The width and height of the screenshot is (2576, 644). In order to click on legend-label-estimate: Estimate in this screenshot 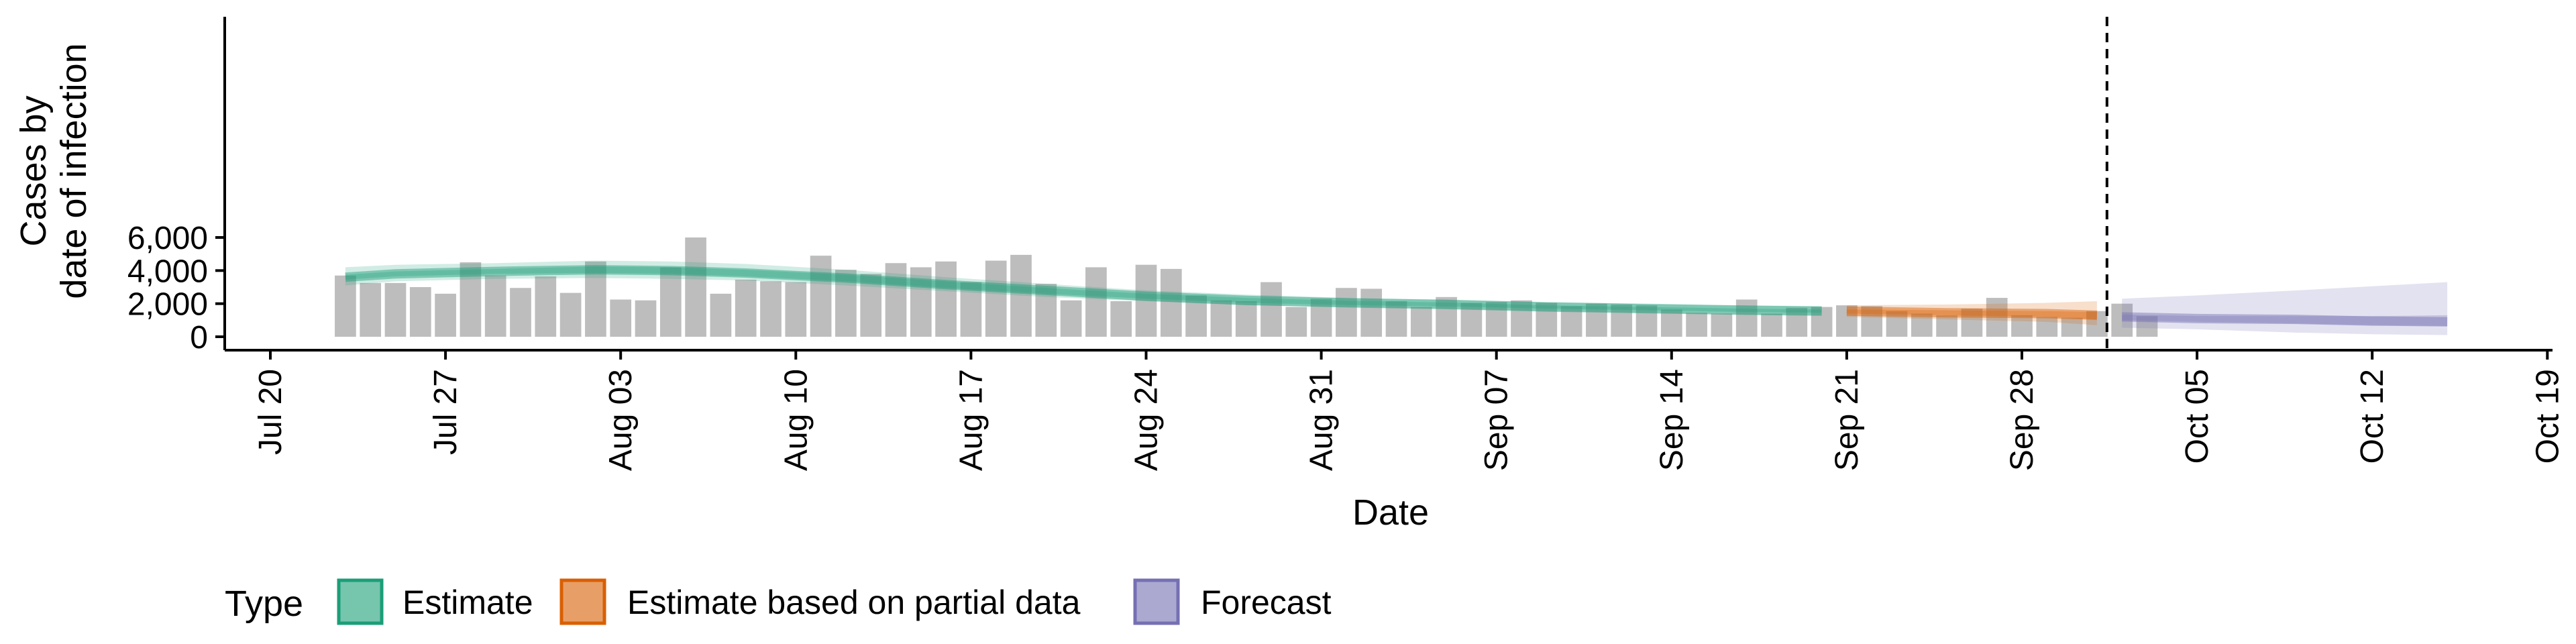, I will do `click(467, 602)`.